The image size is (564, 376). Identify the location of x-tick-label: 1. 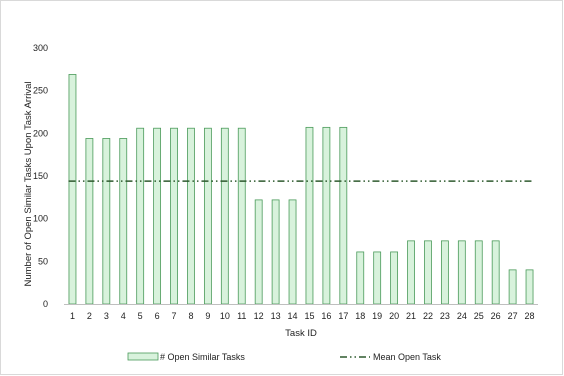
(72, 316).